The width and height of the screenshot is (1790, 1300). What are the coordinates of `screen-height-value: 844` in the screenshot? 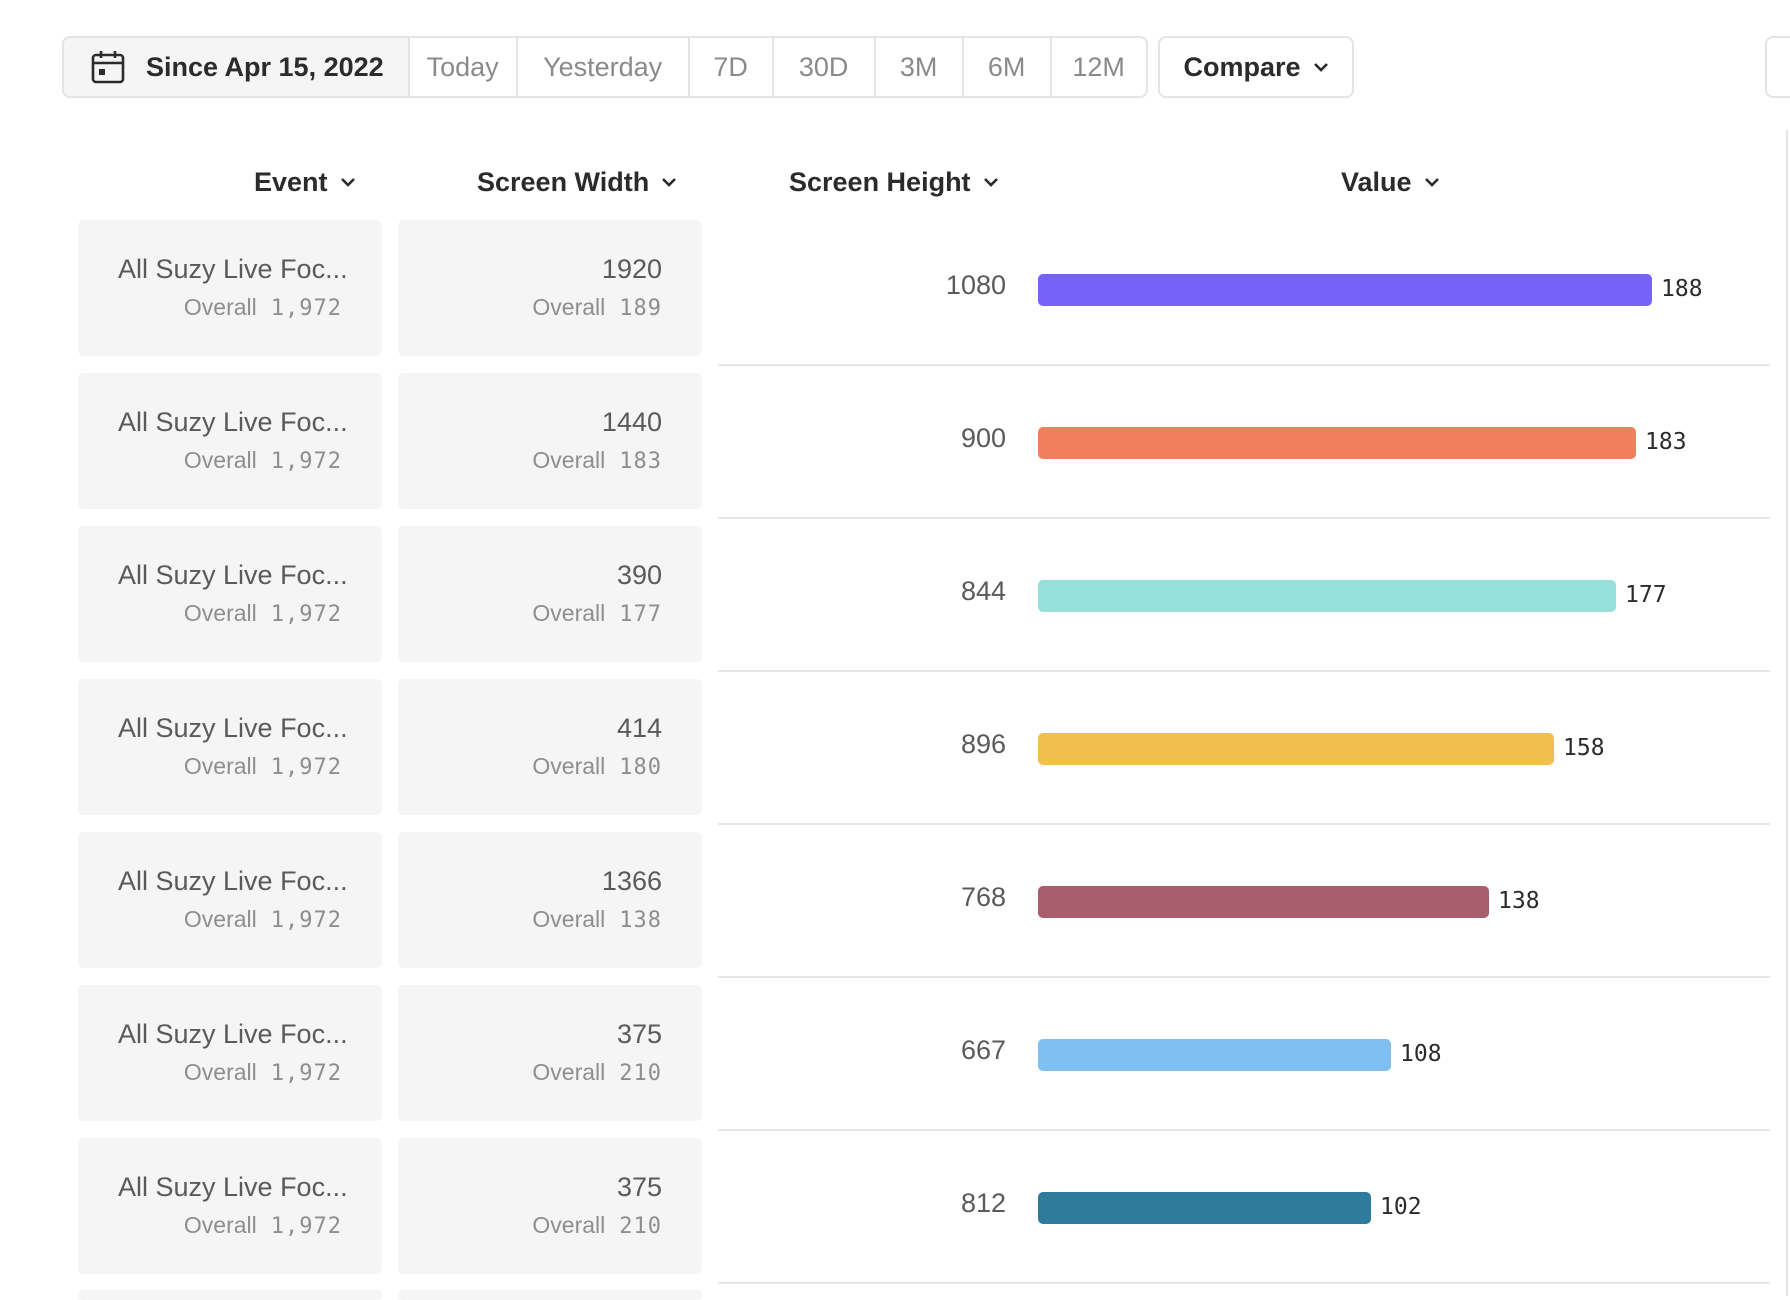 It's located at (983, 591).